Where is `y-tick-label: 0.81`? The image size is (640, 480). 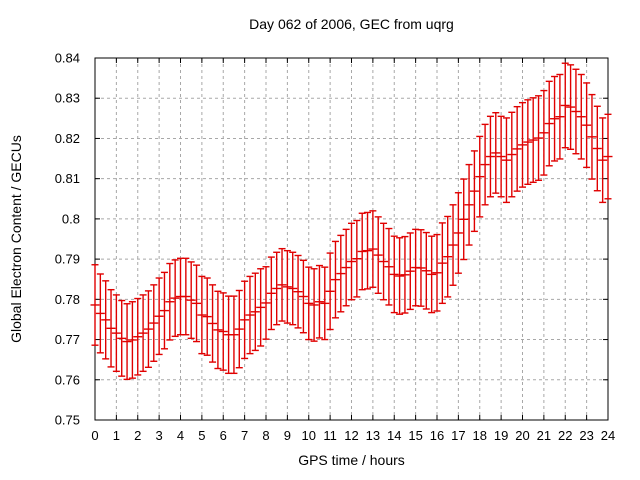 y-tick-label: 0.81 is located at coordinates (67, 178).